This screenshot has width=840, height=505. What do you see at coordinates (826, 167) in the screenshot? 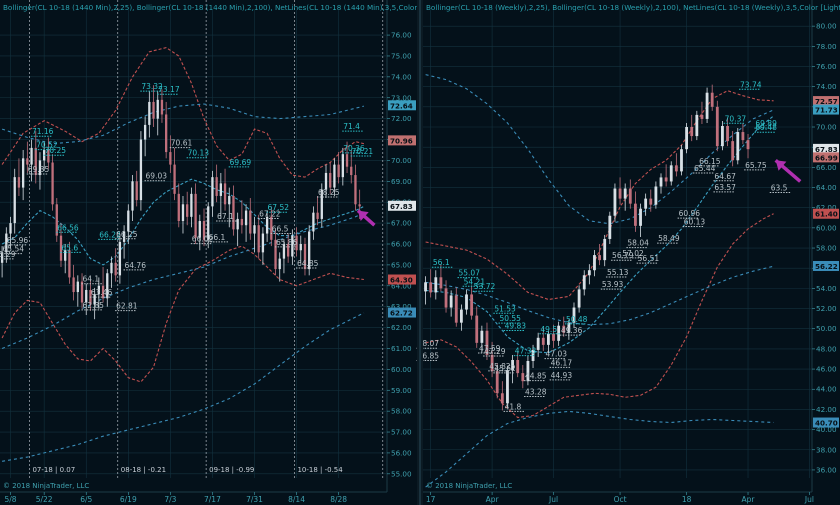
I see `y-tick-label: 66.00` at bounding box center [826, 167].